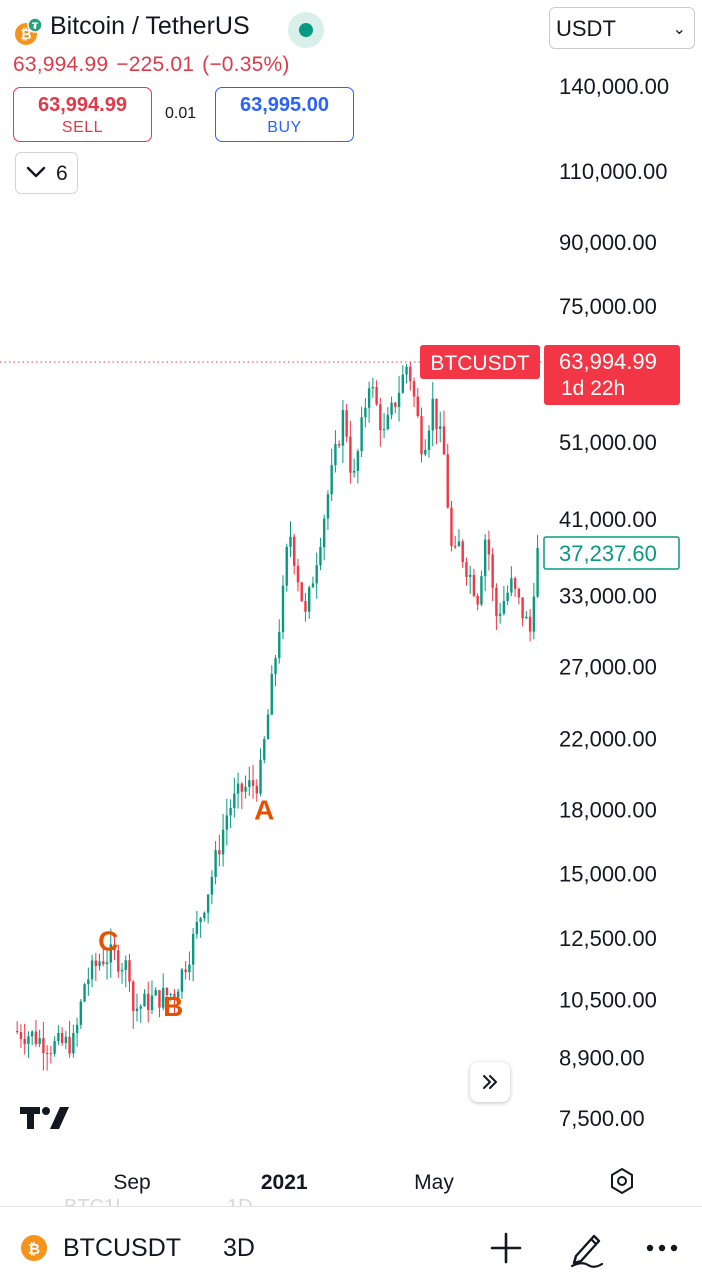  Describe the element at coordinates (506, 1248) in the screenshot. I see `plus-icon` at that location.